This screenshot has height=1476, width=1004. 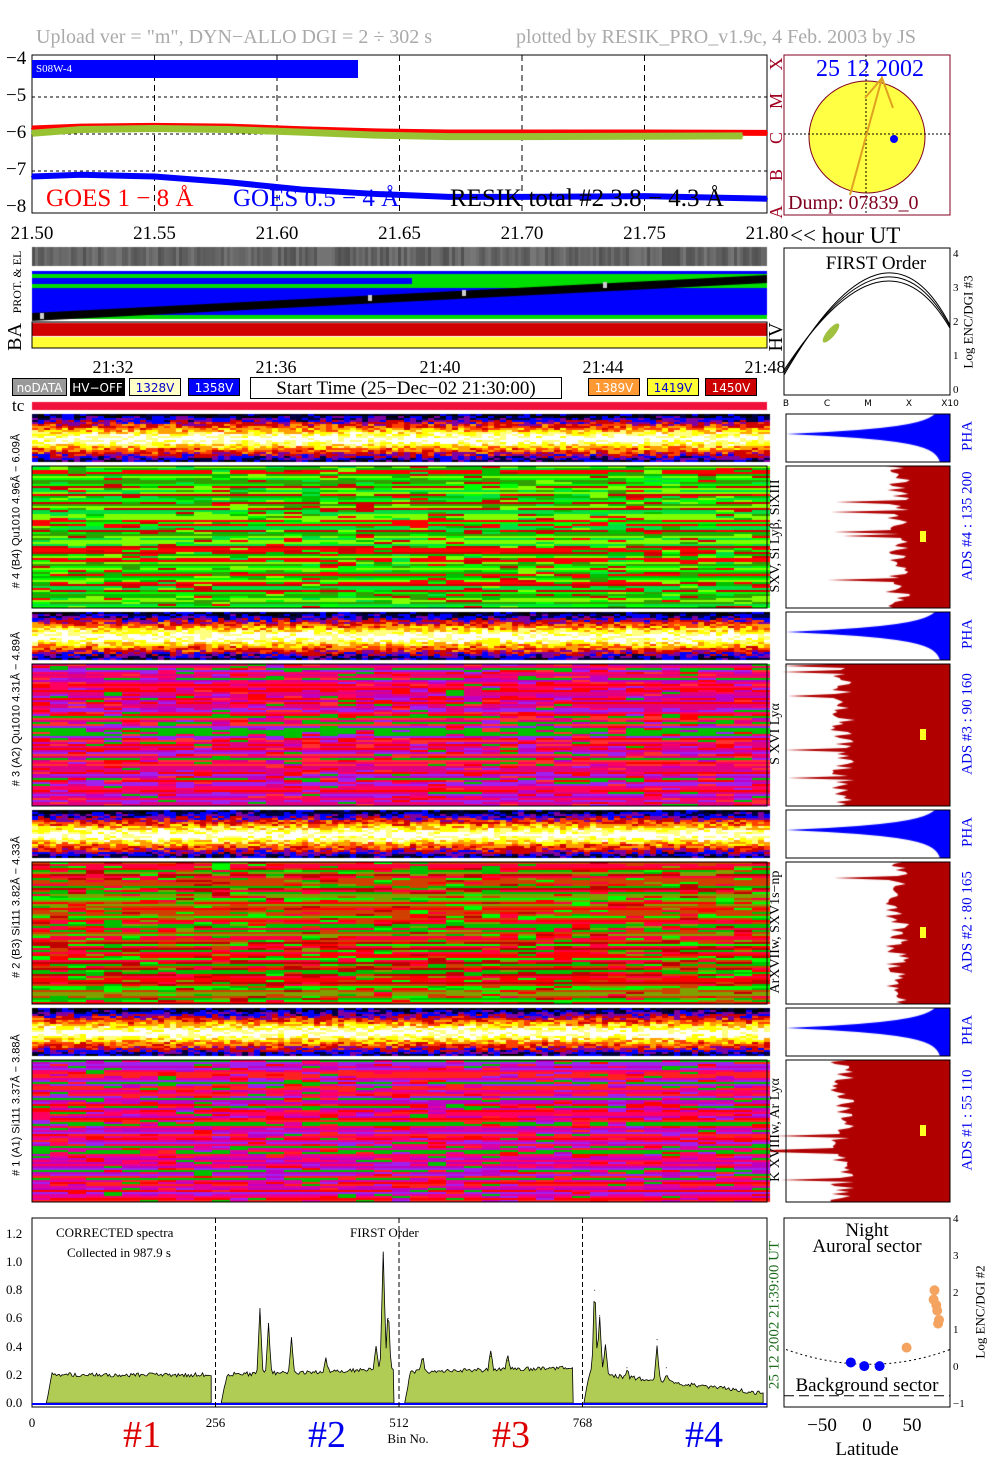 What do you see at coordinates (968, 322) in the screenshot?
I see `first-order-ylabel: Log ENC/DGI #3` at bounding box center [968, 322].